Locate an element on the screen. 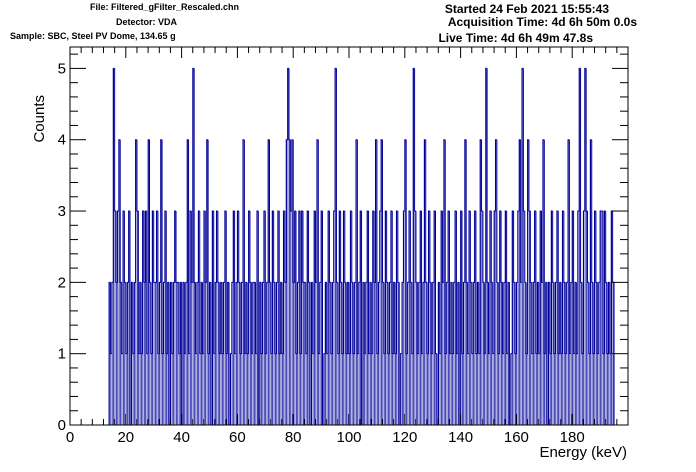 The height and width of the screenshot is (472, 696). y-tick-label: 4 is located at coordinates (62, 140).